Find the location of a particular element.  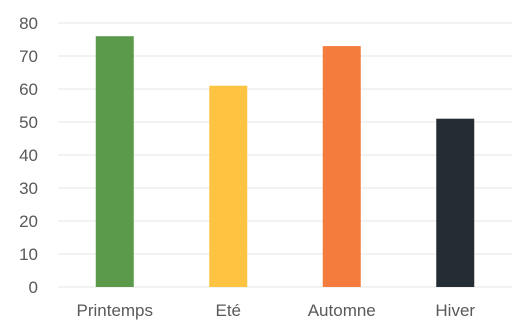

y-tick-label: 50 is located at coordinates (28, 122).